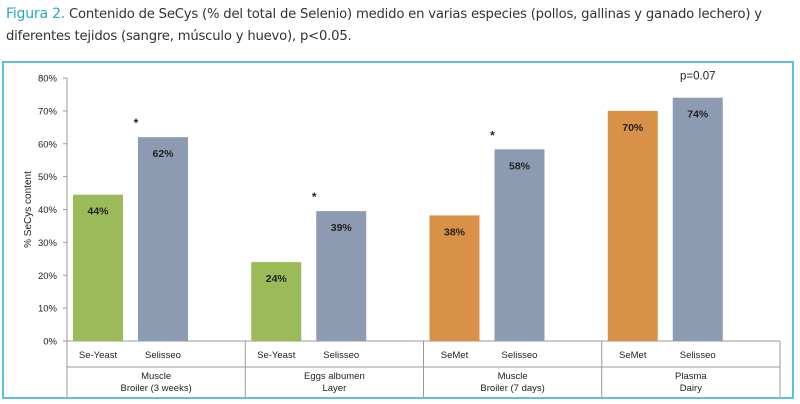 This screenshot has width=800, height=404. I want to click on p-value-annotation: p=0.07, so click(698, 77).